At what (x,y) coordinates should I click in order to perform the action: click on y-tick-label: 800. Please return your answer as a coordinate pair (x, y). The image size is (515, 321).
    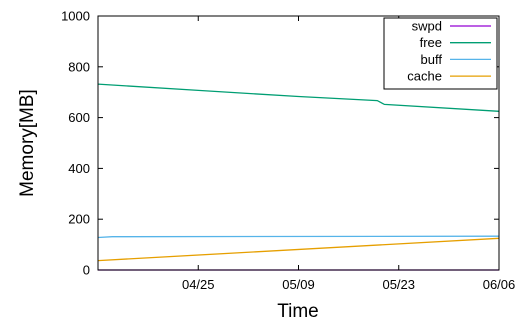
    Looking at the image, I should click on (79, 66).